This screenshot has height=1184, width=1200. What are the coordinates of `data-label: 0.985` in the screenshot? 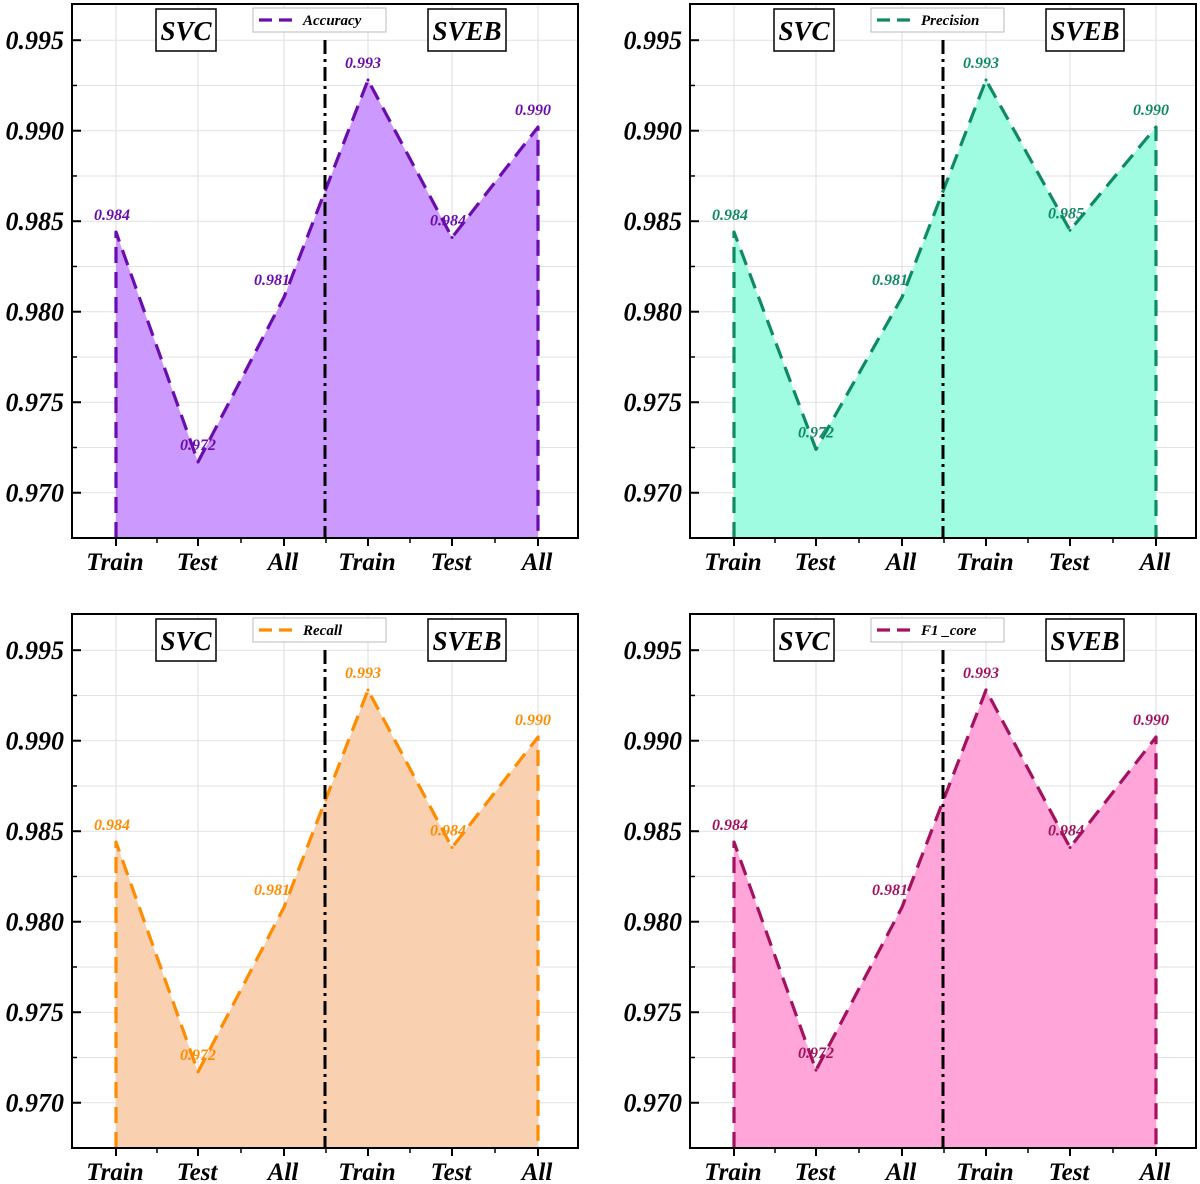 It's located at (1066, 213).